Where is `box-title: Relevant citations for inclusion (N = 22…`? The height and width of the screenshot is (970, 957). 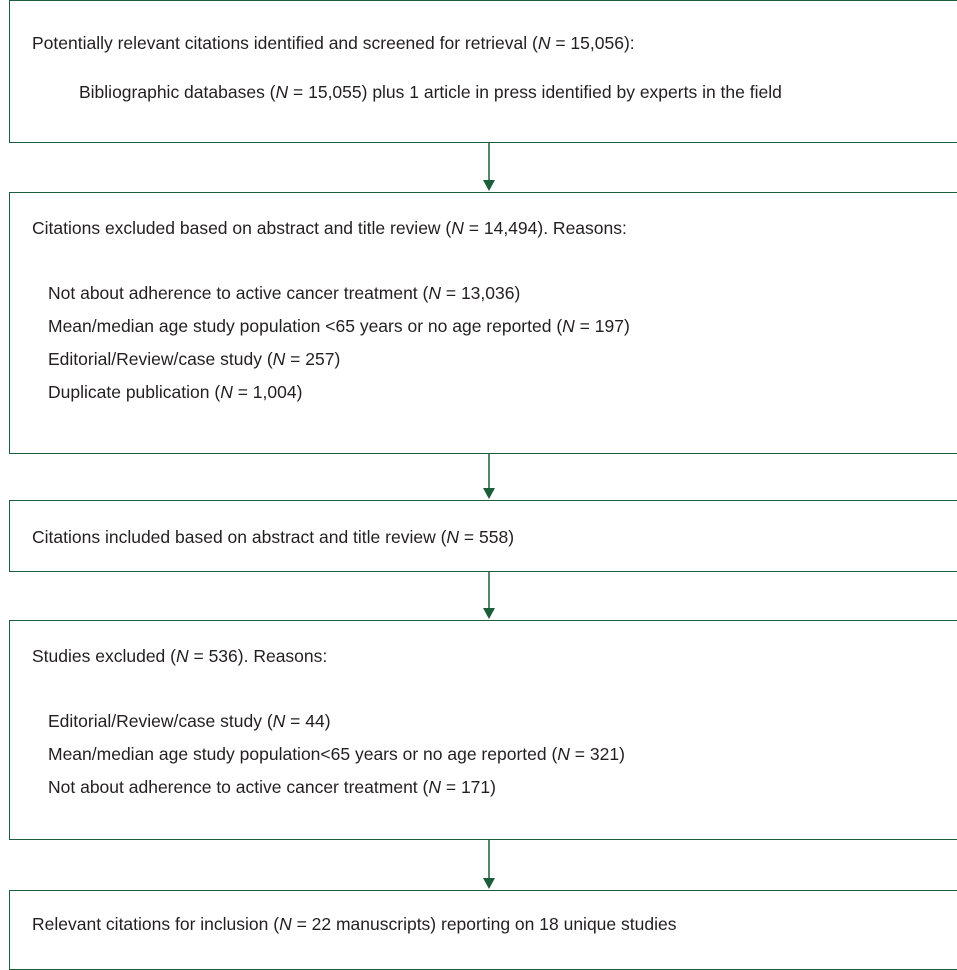 box-title: Relevant citations for inclusion (N = 22… is located at coordinates (354, 924).